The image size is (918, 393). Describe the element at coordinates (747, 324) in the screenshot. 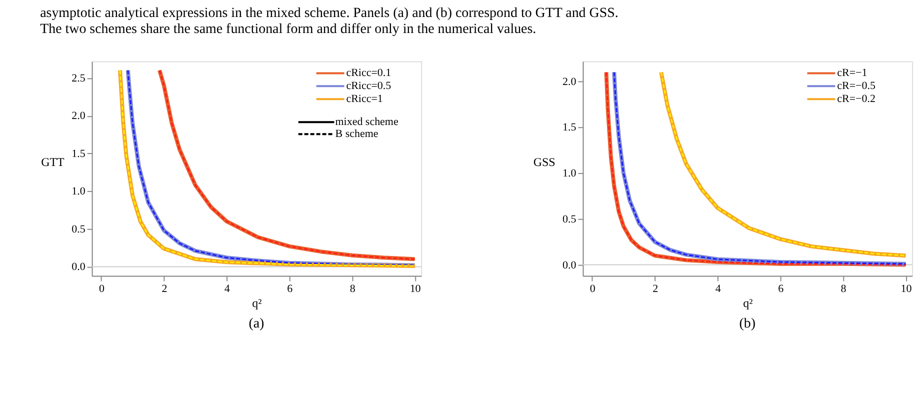

I see `text: (b)` at that location.